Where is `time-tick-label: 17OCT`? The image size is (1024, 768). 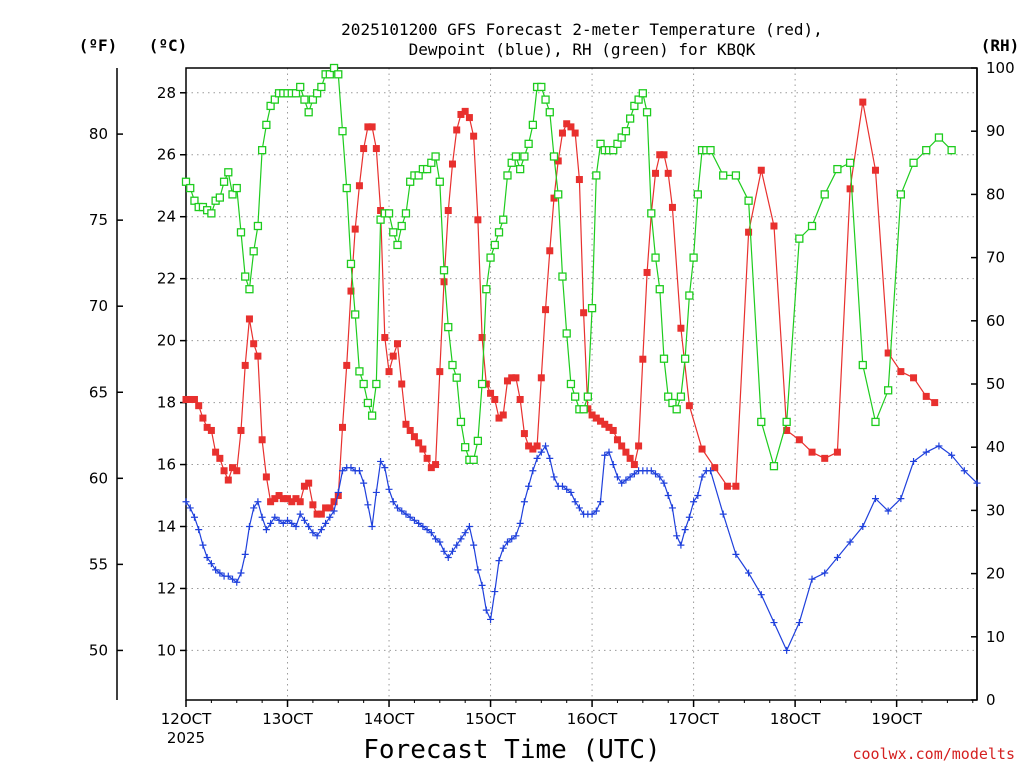
time-tick-label: 17OCT is located at coordinates (693, 719).